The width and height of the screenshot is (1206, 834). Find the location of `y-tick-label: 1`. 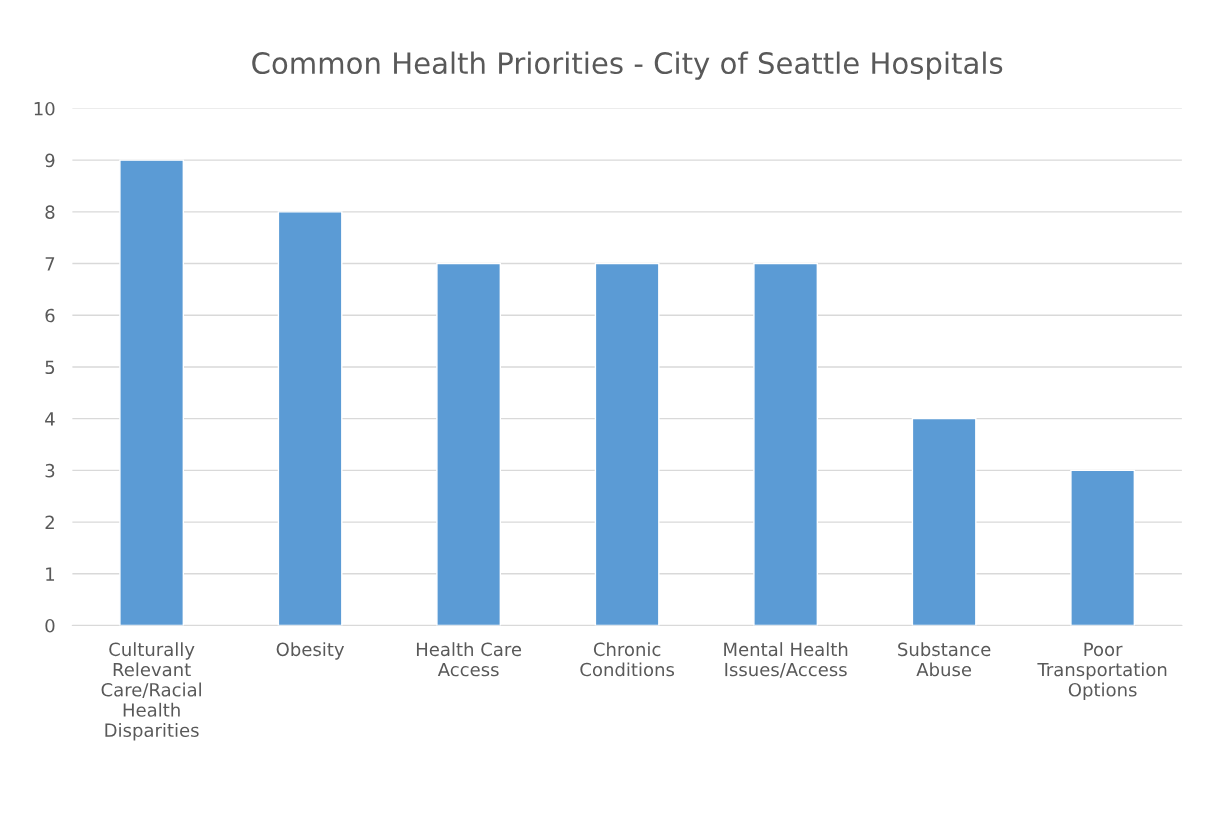

y-tick-label: 1 is located at coordinates (50, 574).